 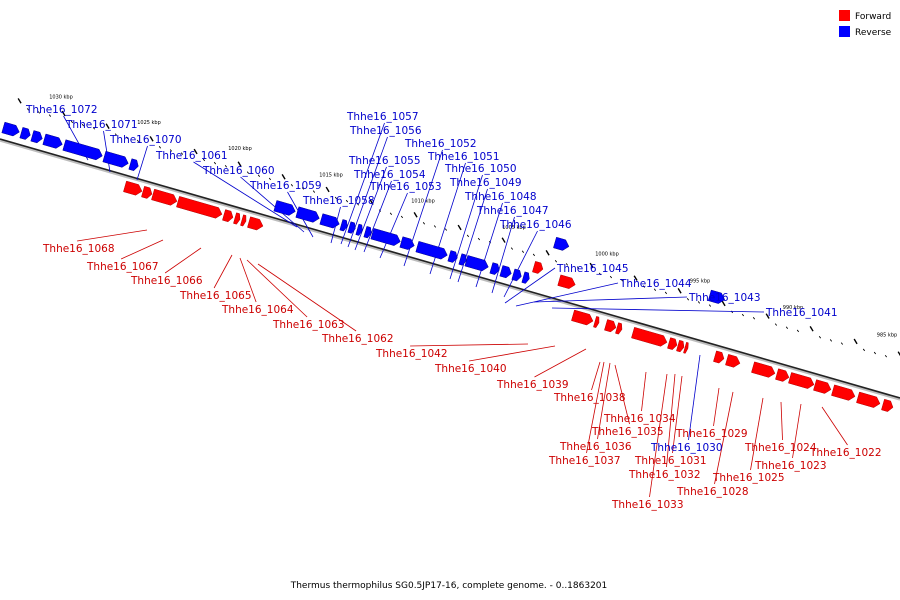 What do you see at coordinates (844, 15) in the screenshot?
I see `legend-forward-swatch` at bounding box center [844, 15].